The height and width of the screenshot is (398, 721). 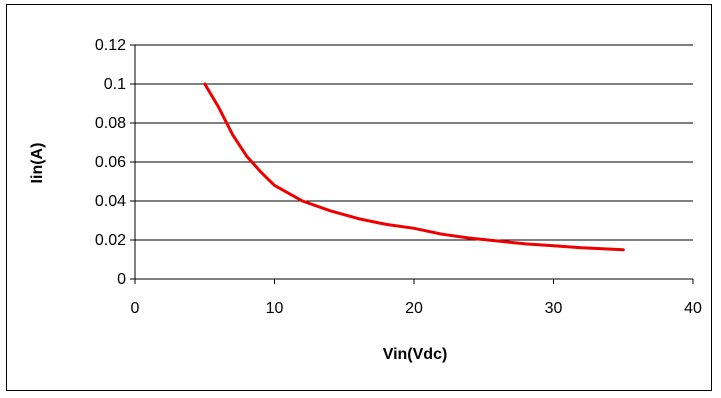 I want to click on y-tick-label-6: 0.12, so click(x=110, y=45).